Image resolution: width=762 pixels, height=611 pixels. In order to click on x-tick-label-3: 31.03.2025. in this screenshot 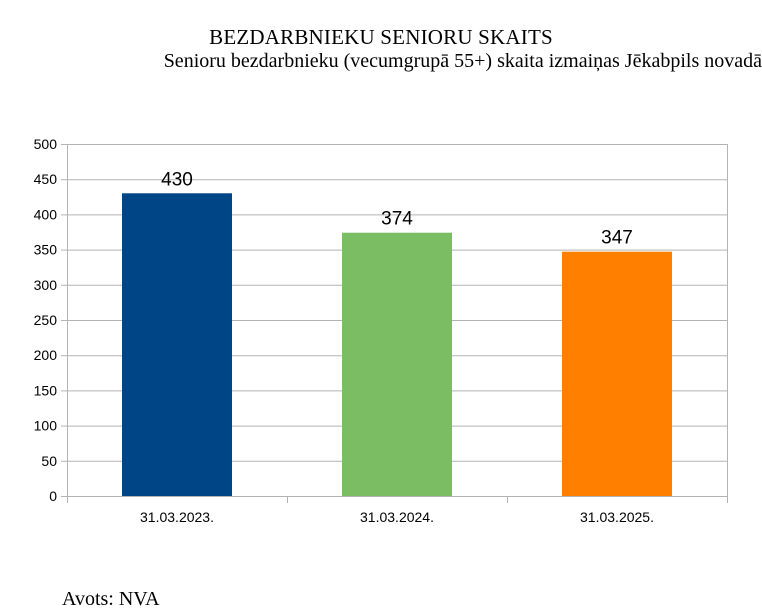, I will do `click(617, 517)`.